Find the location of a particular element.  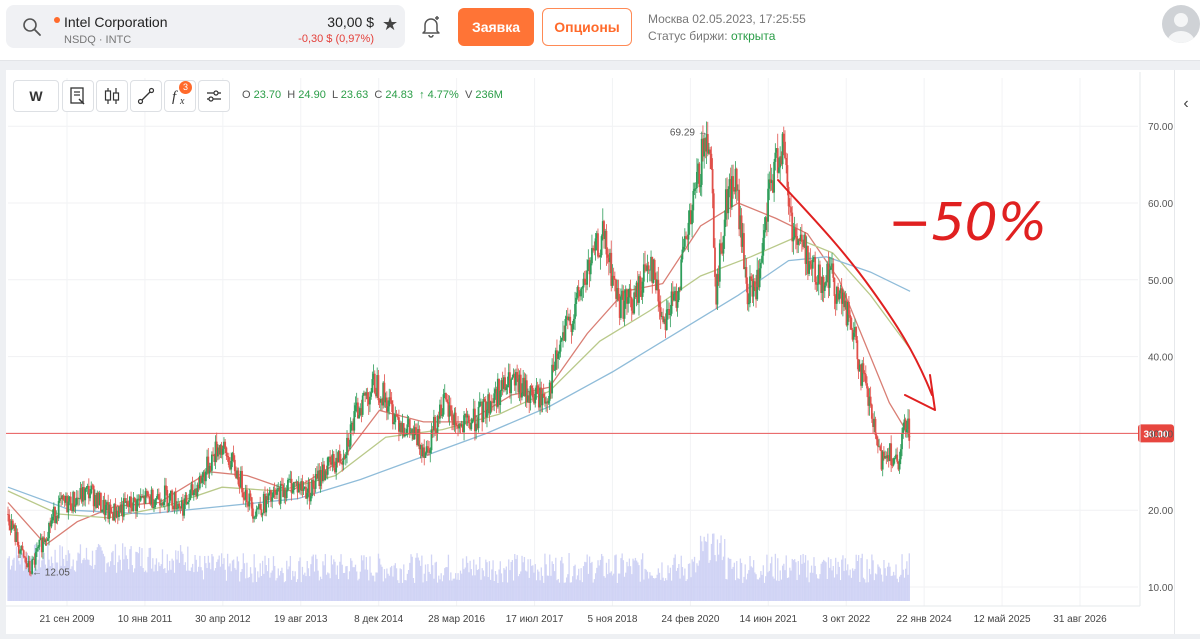

chart-settings-button is located at coordinates (78, 96).